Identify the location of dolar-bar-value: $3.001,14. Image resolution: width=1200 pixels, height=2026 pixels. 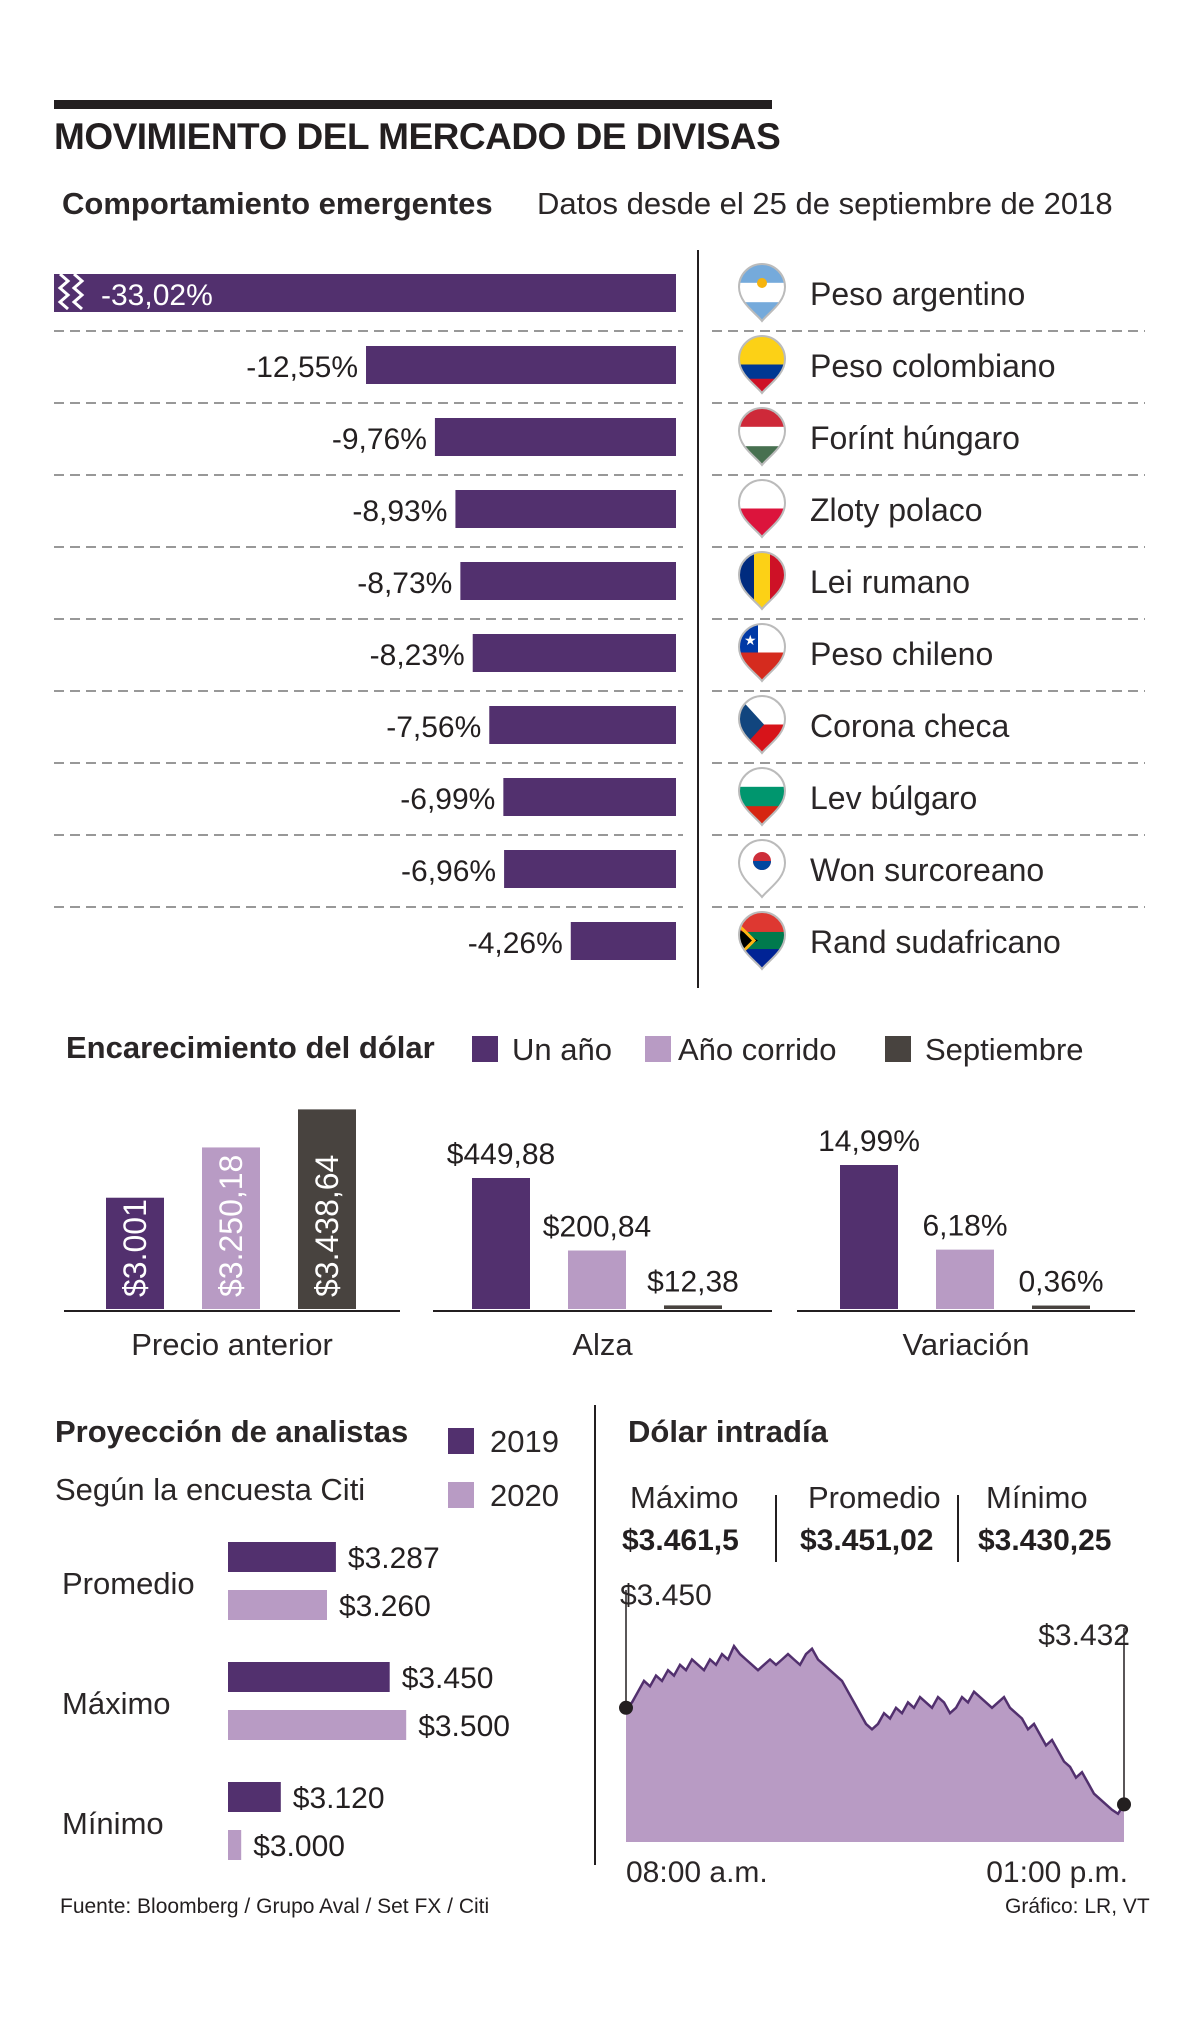
(135, 1226).